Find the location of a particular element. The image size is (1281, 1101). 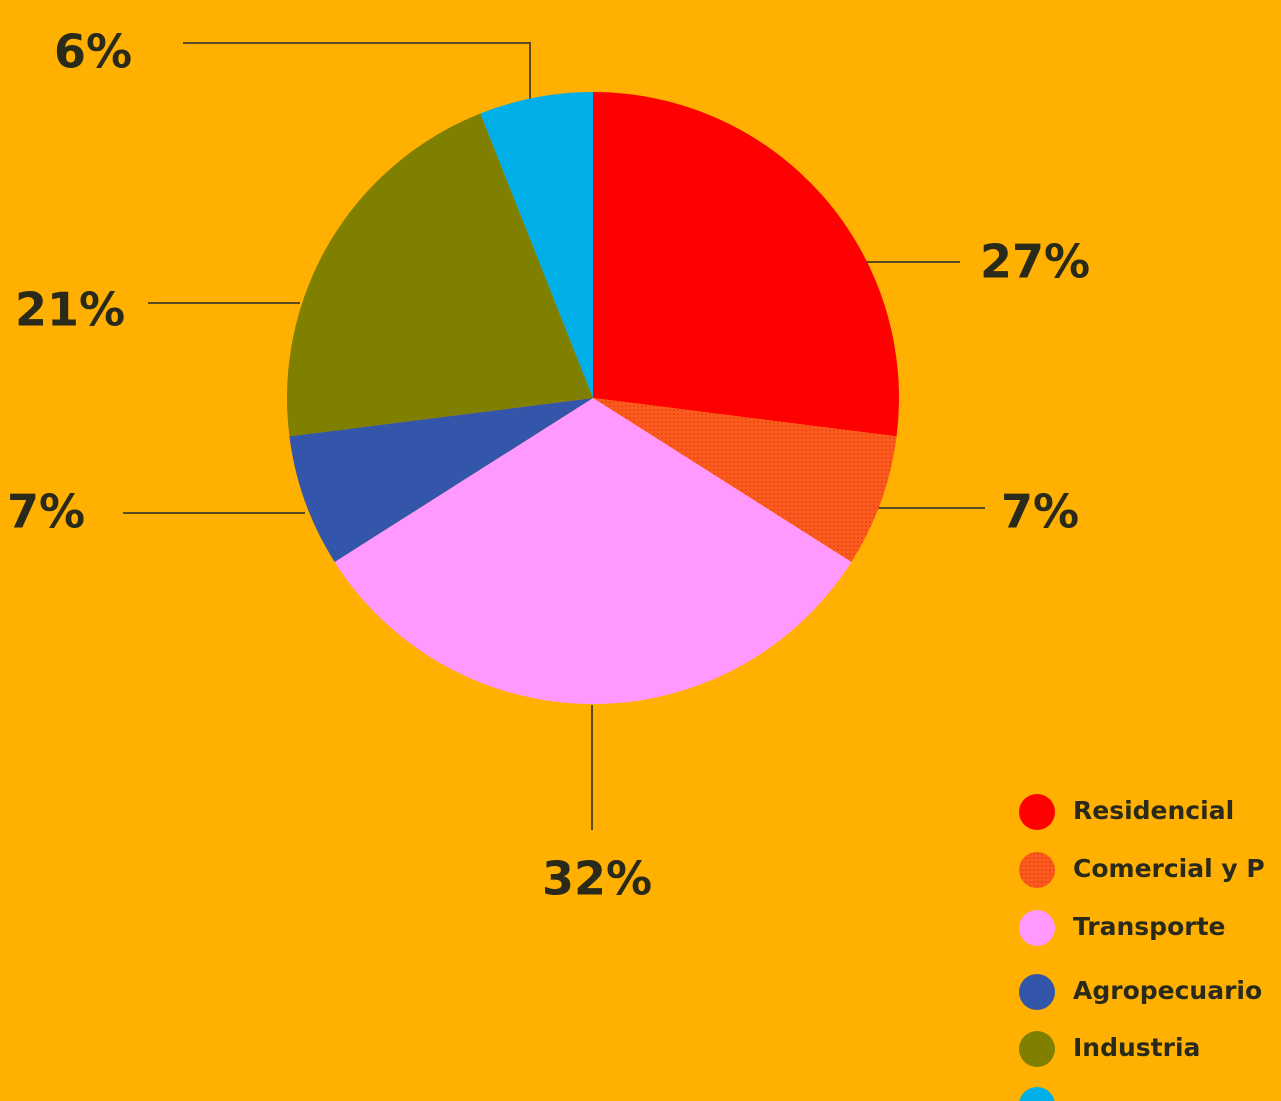

value-label: 27% is located at coordinates (1035, 262).